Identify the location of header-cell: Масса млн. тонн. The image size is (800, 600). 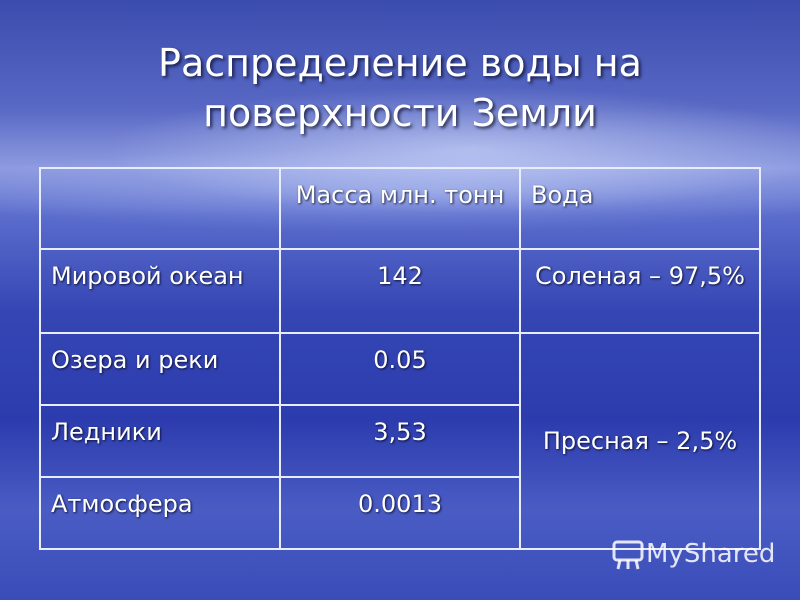
(400, 208).